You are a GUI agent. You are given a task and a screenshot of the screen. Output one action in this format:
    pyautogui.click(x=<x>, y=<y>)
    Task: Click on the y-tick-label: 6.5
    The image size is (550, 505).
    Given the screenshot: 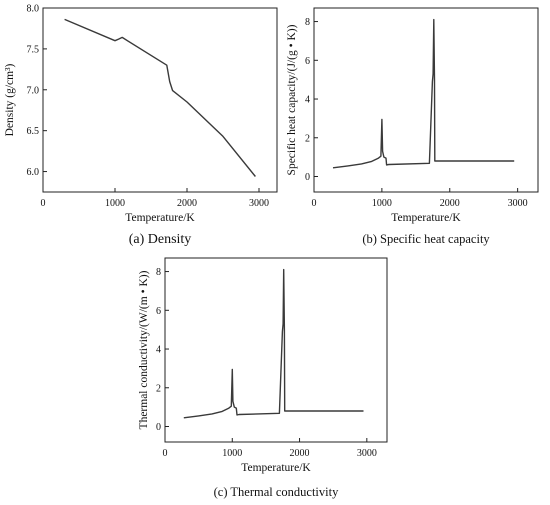 What is the action you would take?
    pyautogui.click(x=33, y=131)
    